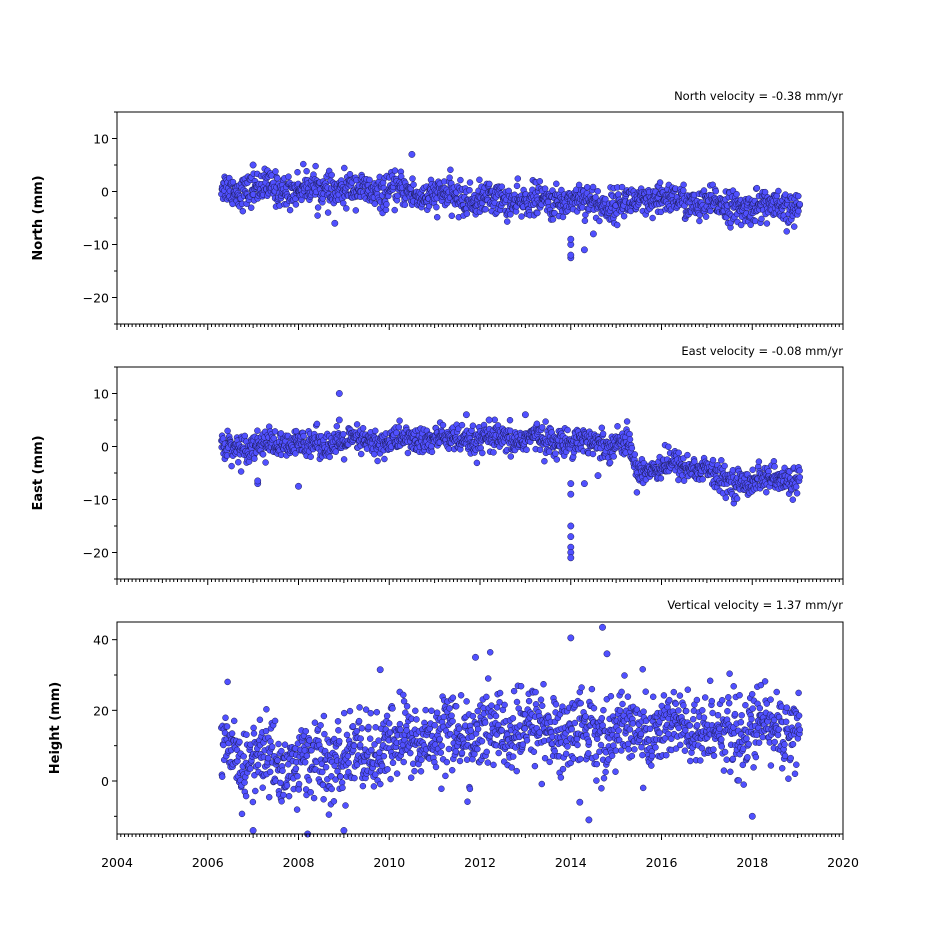 This screenshot has width=937, height=937. What do you see at coordinates (101, 394) in the screenshot?
I see `east-y-tick-label: 10` at bounding box center [101, 394].